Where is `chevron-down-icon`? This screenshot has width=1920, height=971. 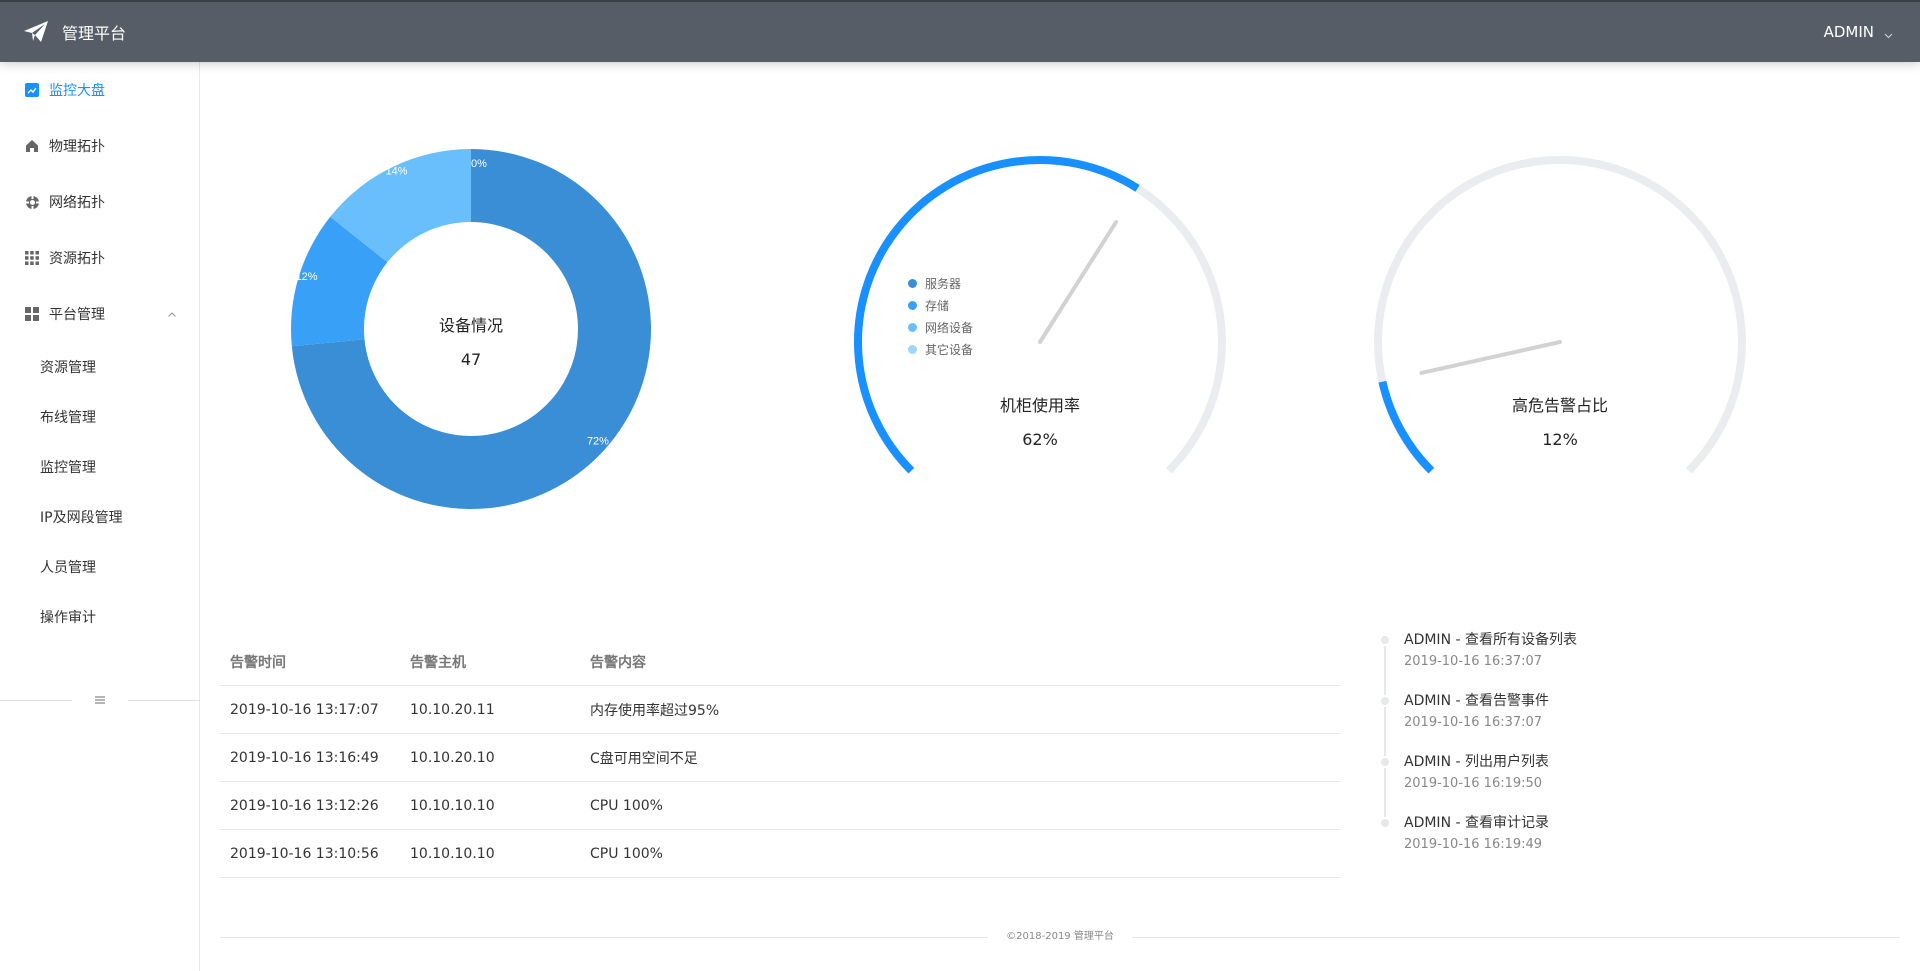 chevron-down-icon is located at coordinates (1888, 32).